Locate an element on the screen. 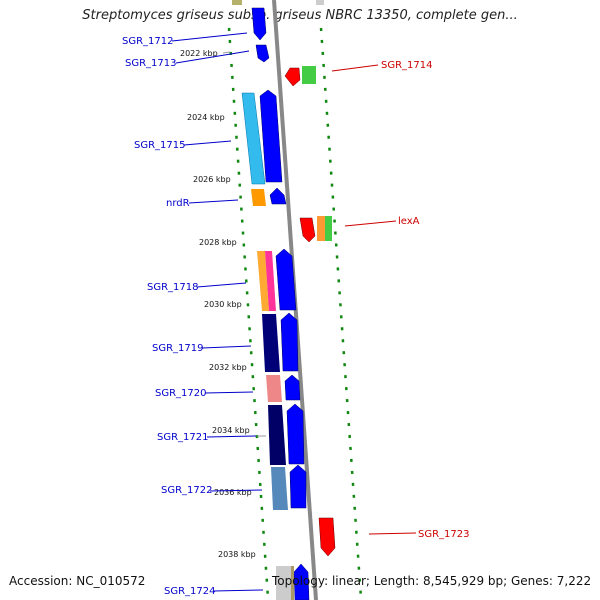 This screenshot has width=600, height=600. kbp-label: 2032 kbp is located at coordinates (228, 367).